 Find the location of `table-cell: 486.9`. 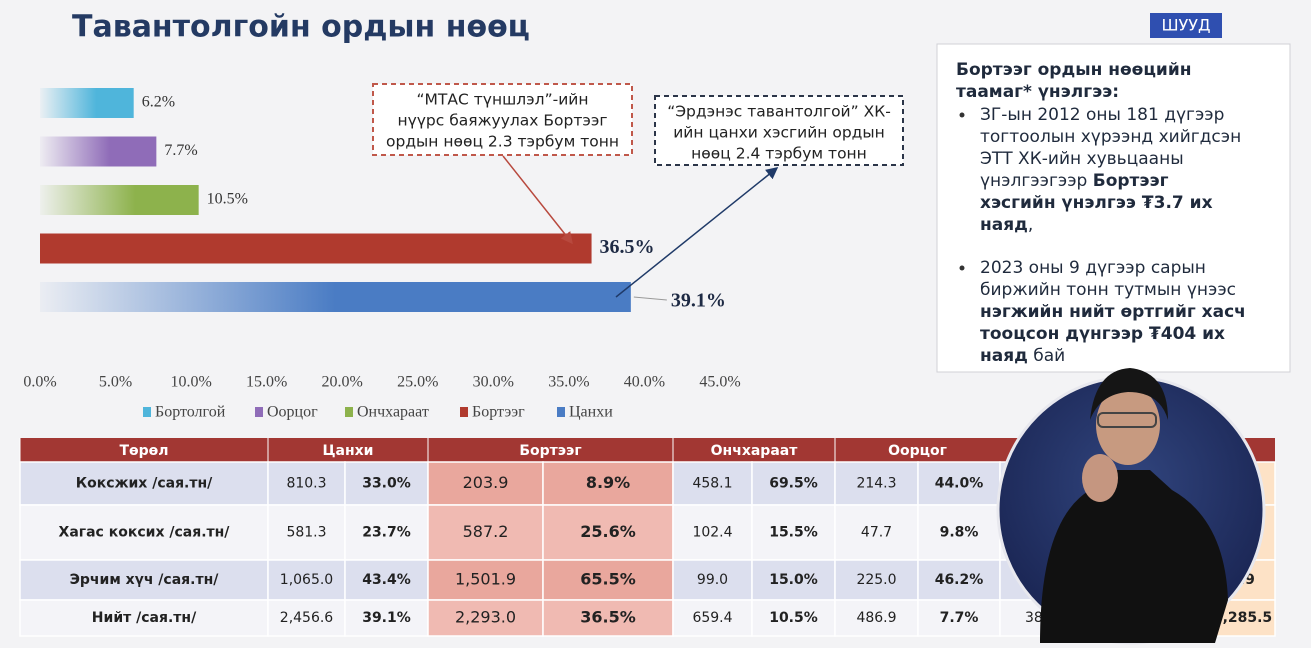

table-cell: 486.9 is located at coordinates (876, 618).